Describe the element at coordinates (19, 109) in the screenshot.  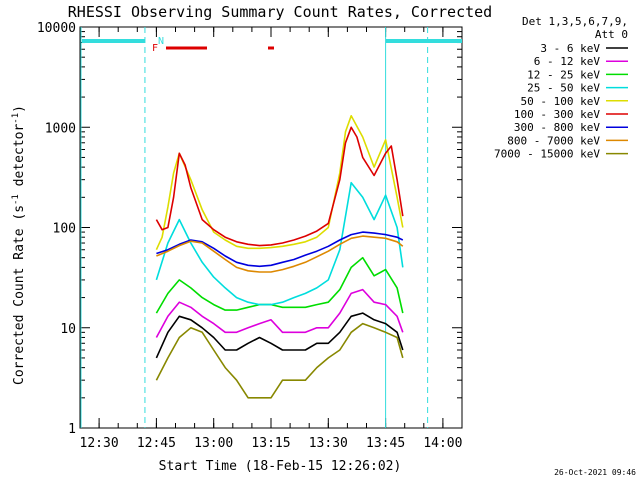
I see `y-axis-label-end: )` at that location.